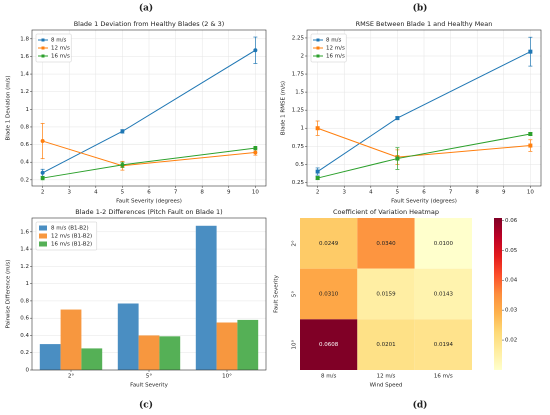 The image size is (550, 415). I want to click on y-tick-label: 1.25, so click(298, 111).